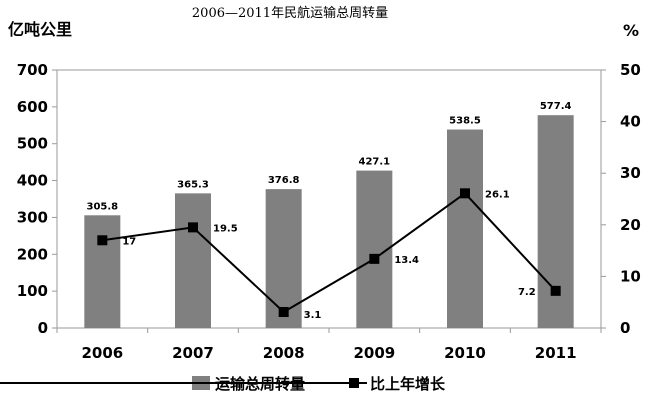 The height and width of the screenshot is (404, 654). Describe the element at coordinates (284, 180) in the screenshot. I see `bar-value-label: 376.8` at that location.